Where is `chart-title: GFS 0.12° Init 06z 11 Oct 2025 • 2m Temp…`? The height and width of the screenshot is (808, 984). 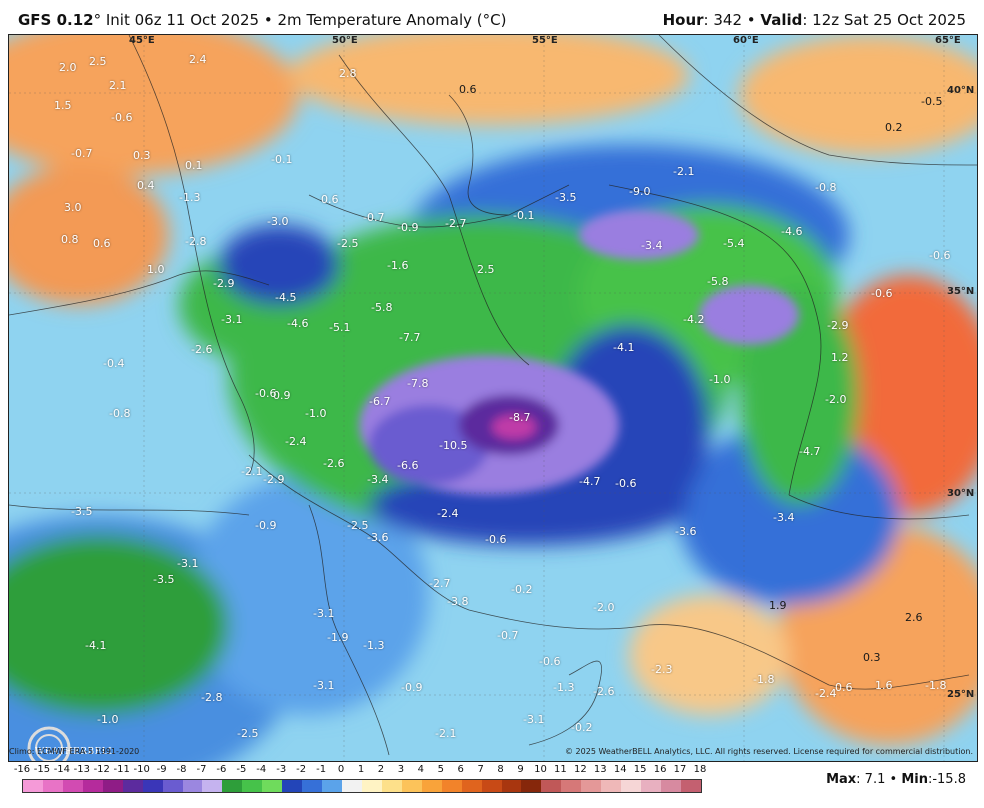
chart-title: GFS 0.12° Init 06z 11 Oct 2025 • 2m Temp… is located at coordinates (262, 20).